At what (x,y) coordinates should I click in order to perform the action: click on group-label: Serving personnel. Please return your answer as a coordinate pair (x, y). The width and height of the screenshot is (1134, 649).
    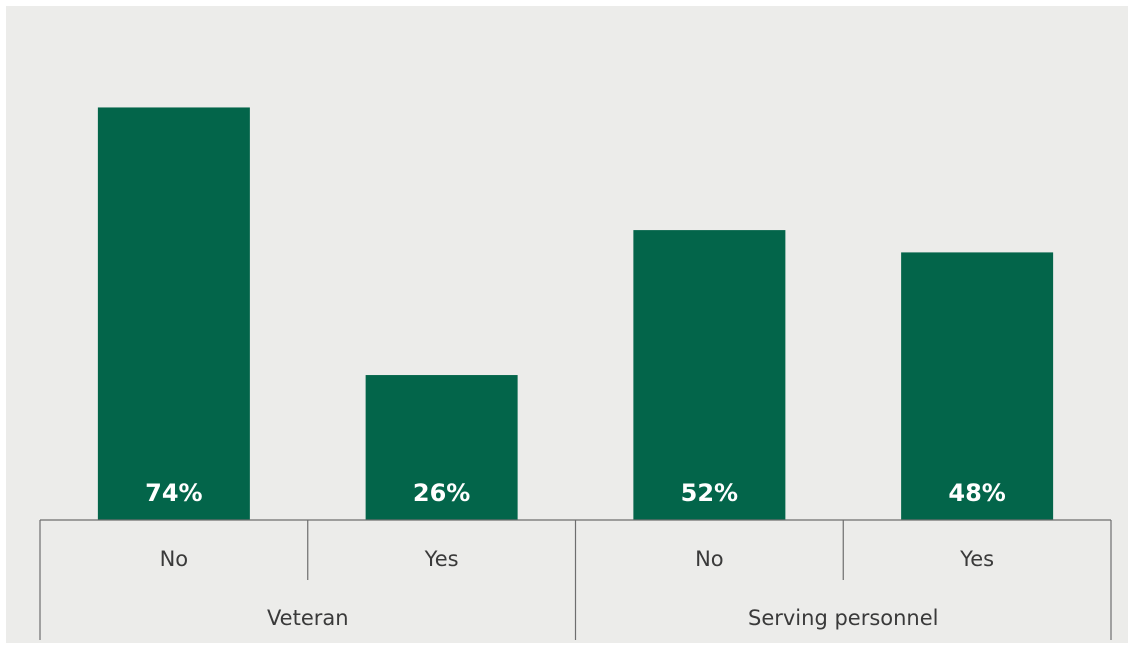
    Looking at the image, I should click on (843, 618).